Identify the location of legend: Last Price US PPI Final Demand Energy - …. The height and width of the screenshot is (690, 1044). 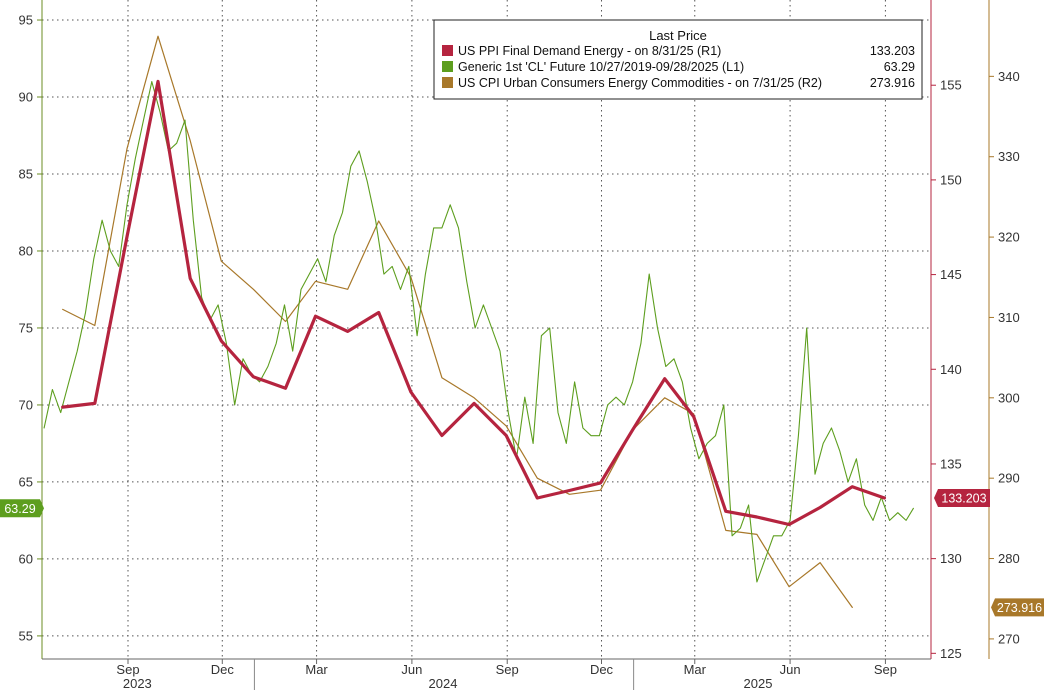
(678, 59).